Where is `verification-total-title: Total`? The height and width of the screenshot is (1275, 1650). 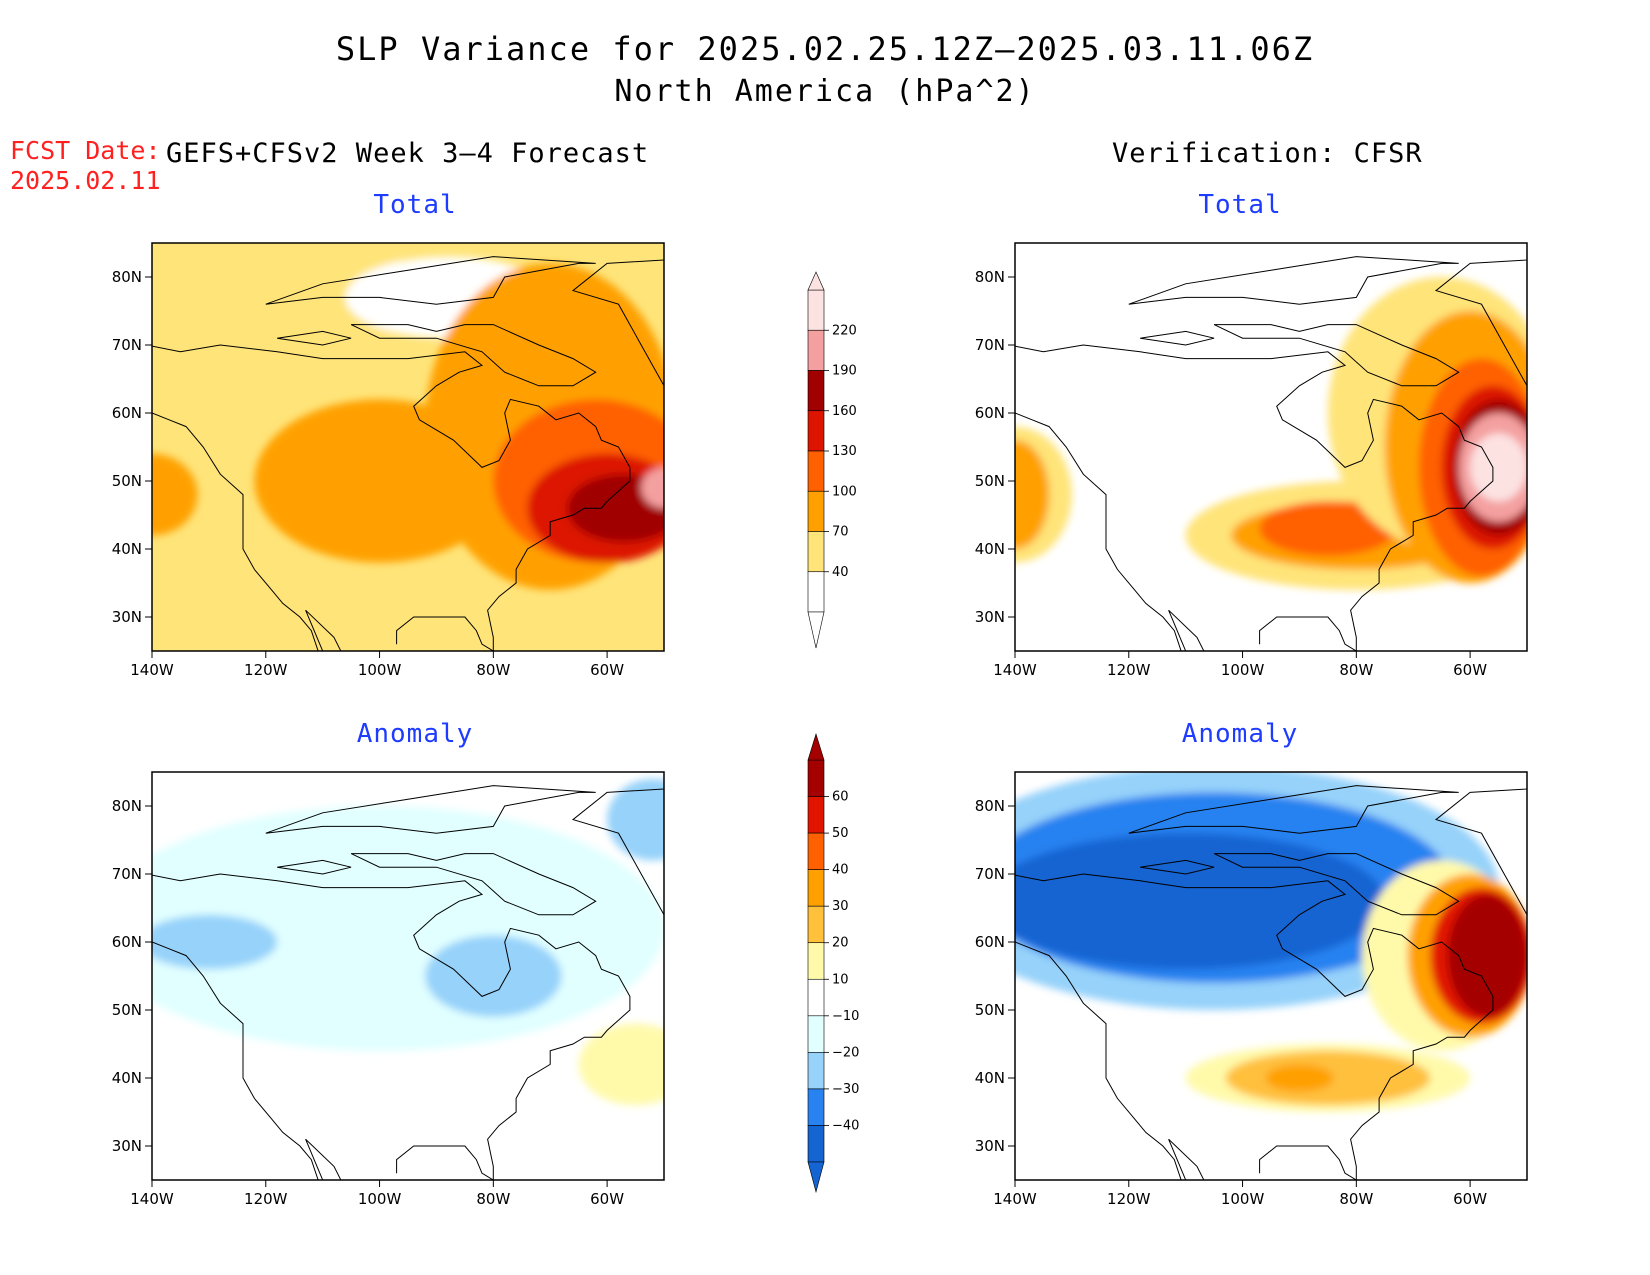 verification-total-title: Total is located at coordinates (1240, 205).